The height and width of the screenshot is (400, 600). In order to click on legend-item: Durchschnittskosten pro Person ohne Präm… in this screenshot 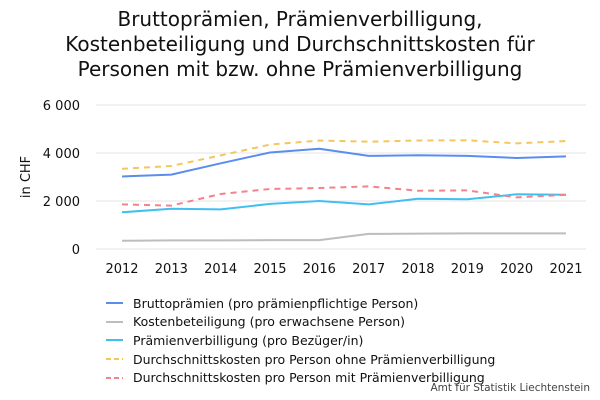, I will do `click(300, 359)`.